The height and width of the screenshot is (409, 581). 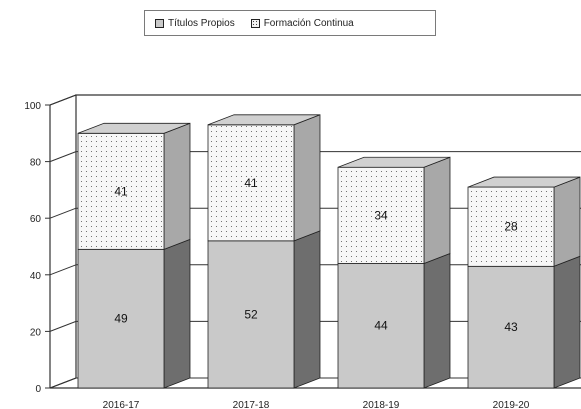 What do you see at coordinates (121, 404) in the screenshot?
I see `x-tick-label-2016-17: 2016-17` at bounding box center [121, 404].